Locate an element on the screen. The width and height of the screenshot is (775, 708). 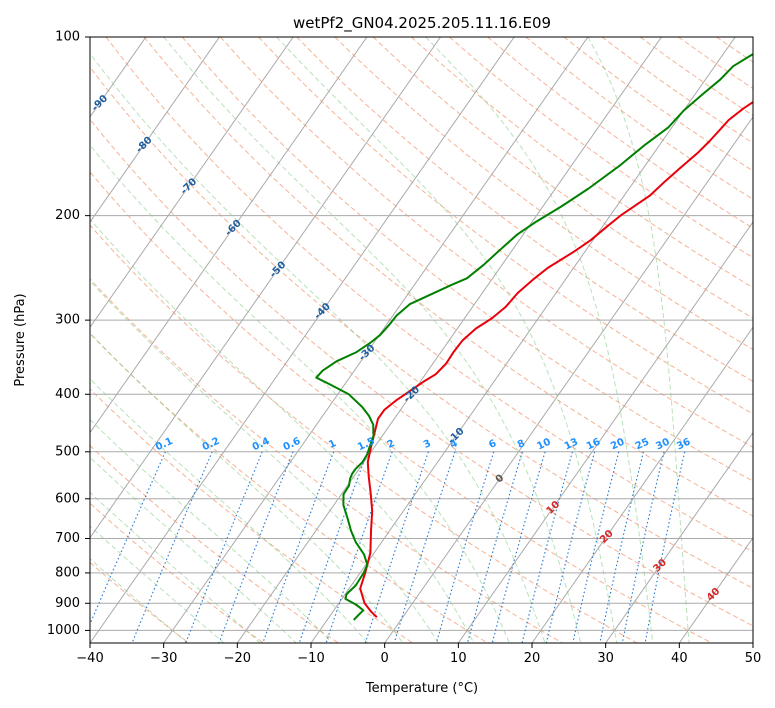
x-tick-label: 20 is located at coordinates (532, 658).